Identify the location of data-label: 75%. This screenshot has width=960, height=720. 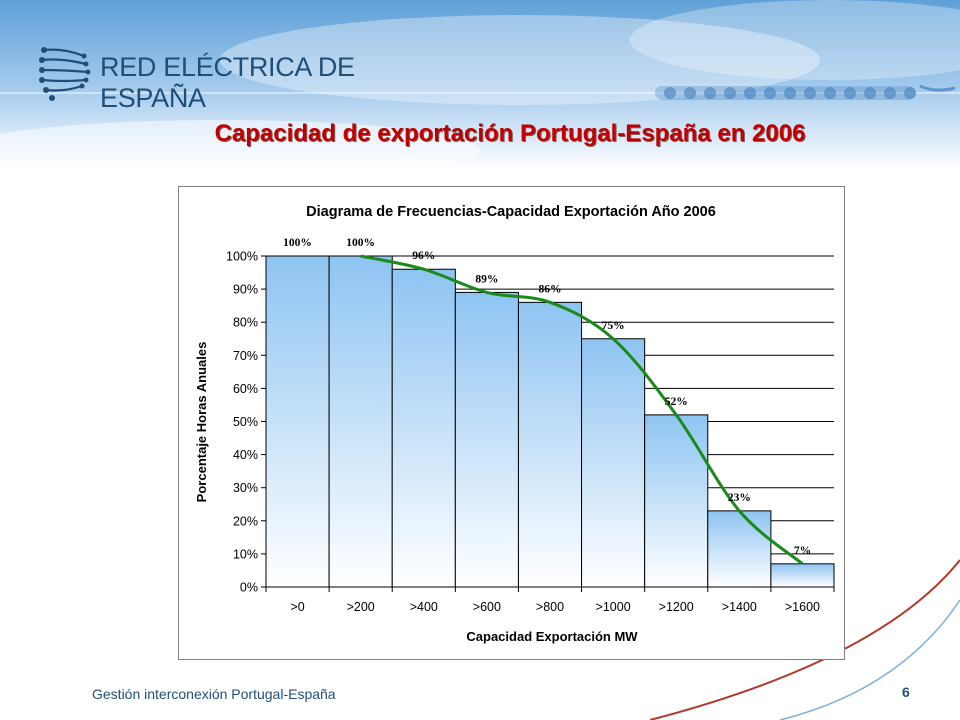
(613, 326).